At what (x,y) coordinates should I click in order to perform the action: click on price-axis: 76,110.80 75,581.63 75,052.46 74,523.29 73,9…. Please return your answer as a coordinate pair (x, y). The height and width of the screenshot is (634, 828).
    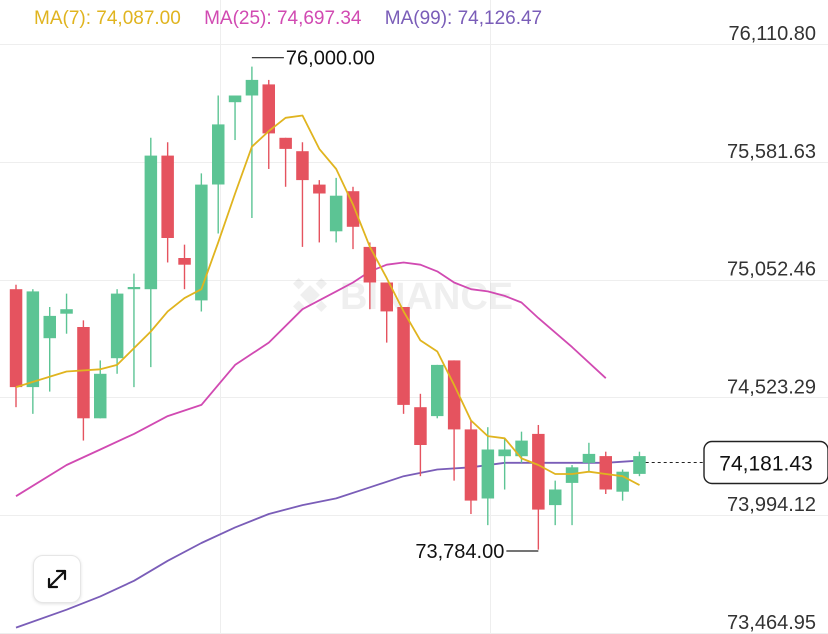
    Looking at the image, I should click on (771, 328).